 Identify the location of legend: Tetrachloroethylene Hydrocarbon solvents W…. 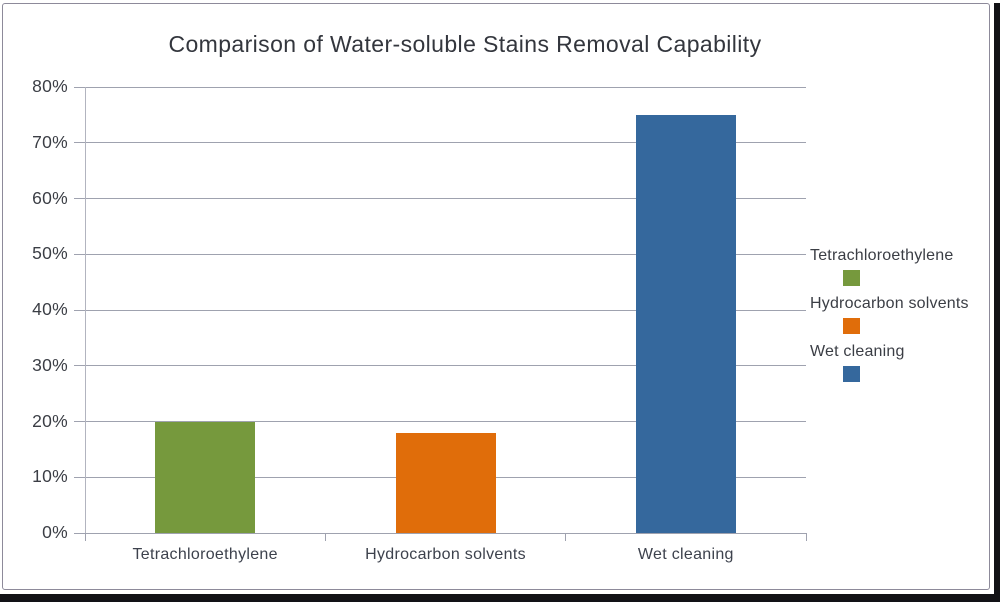
(905, 319).